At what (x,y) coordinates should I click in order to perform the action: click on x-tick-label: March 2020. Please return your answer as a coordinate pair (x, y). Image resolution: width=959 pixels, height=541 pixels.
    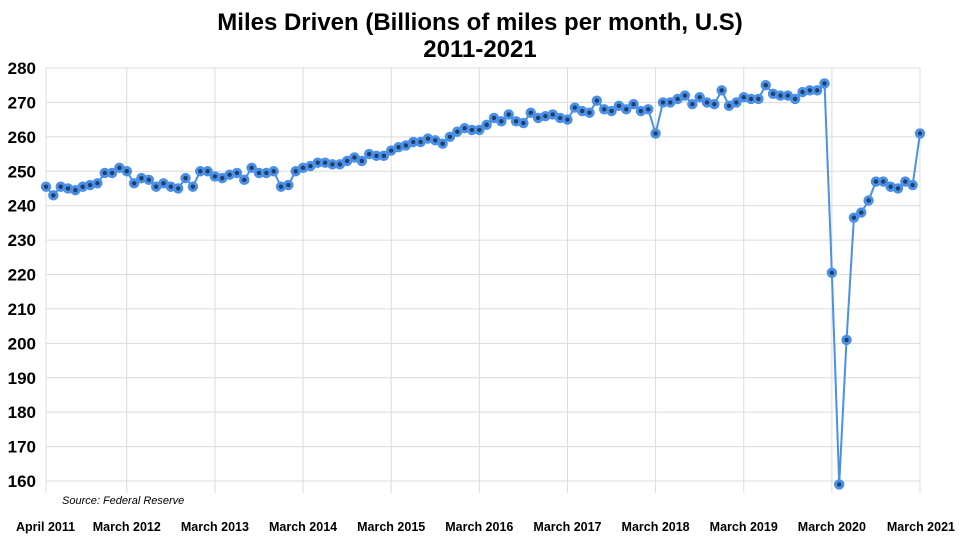
    Looking at the image, I should click on (832, 527).